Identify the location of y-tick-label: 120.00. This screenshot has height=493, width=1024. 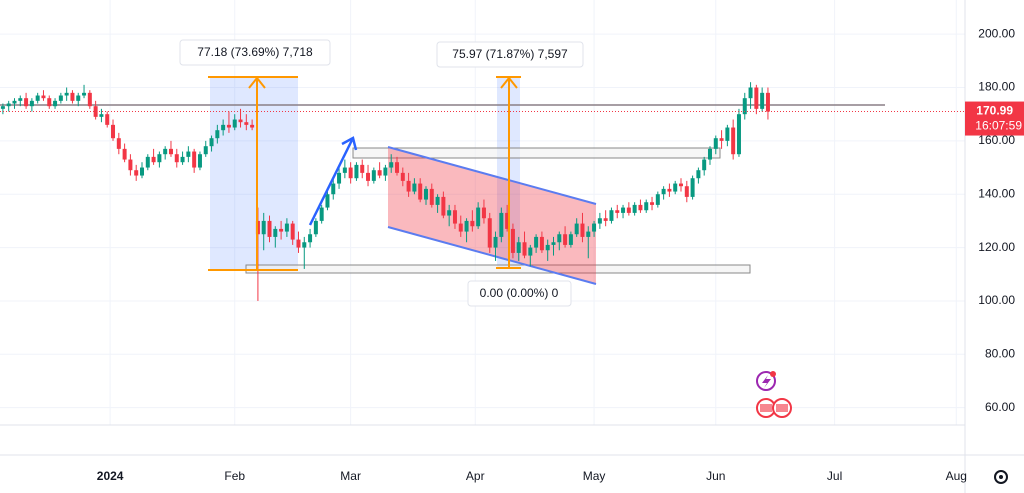
(996, 247).